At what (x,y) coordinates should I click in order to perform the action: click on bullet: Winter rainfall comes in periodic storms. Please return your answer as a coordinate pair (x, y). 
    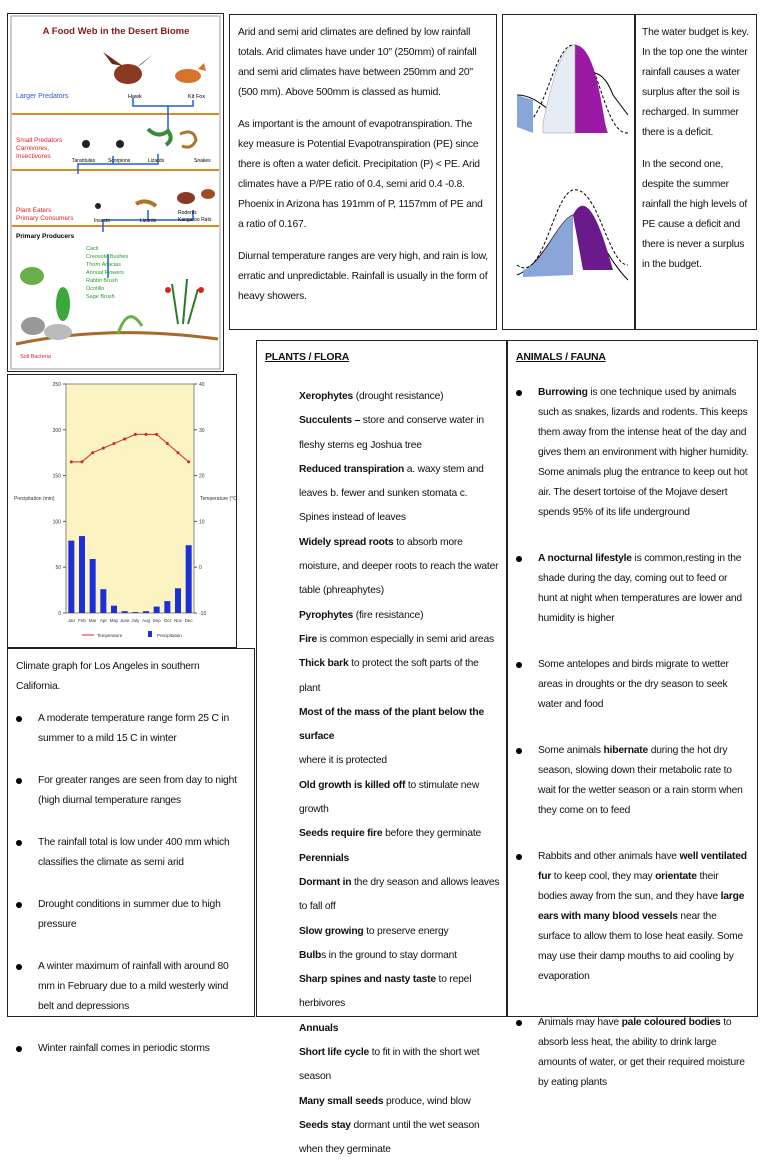
    Looking at the image, I should click on (131, 1049).